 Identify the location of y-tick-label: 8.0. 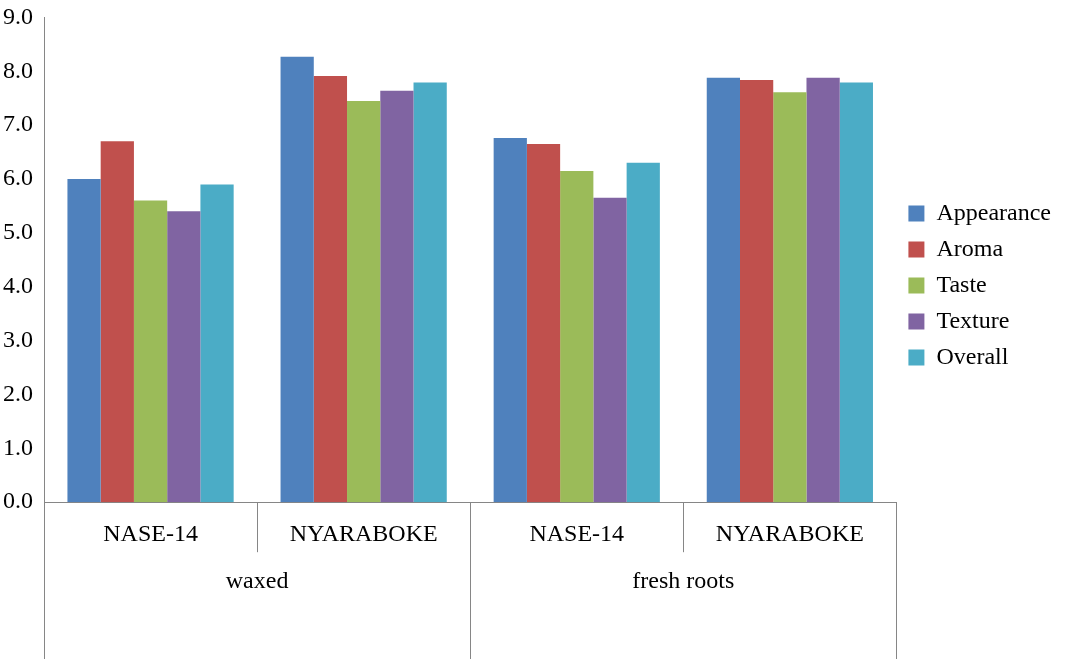
(18, 69).